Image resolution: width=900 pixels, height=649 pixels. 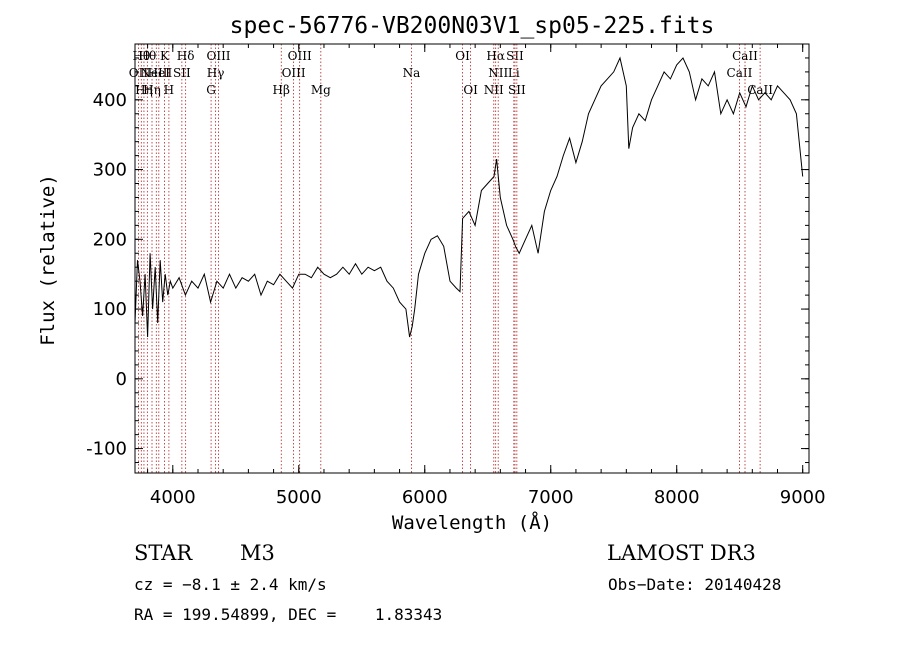 What do you see at coordinates (159, 73) in the screenshot?
I see `line-marker-label: HeI` at bounding box center [159, 73].